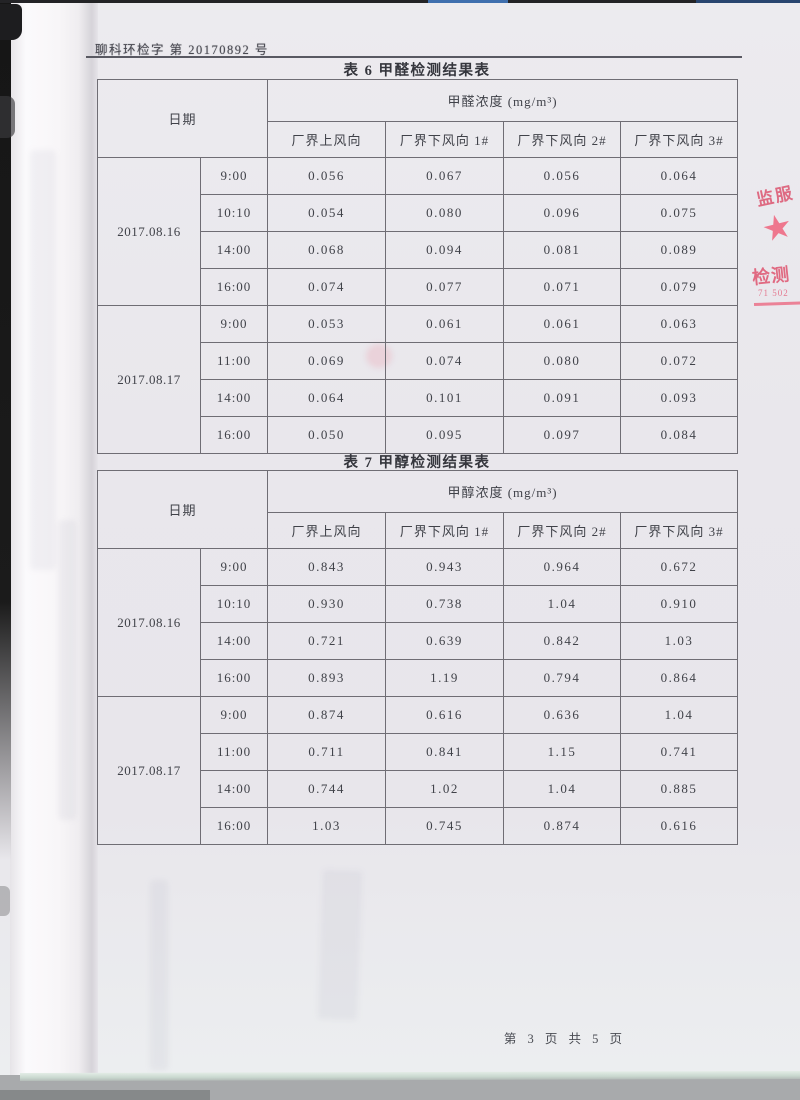 The width and height of the screenshot is (800, 1100). What do you see at coordinates (679, 176) in the screenshot?
I see `value-cell: 0.064` at bounding box center [679, 176].